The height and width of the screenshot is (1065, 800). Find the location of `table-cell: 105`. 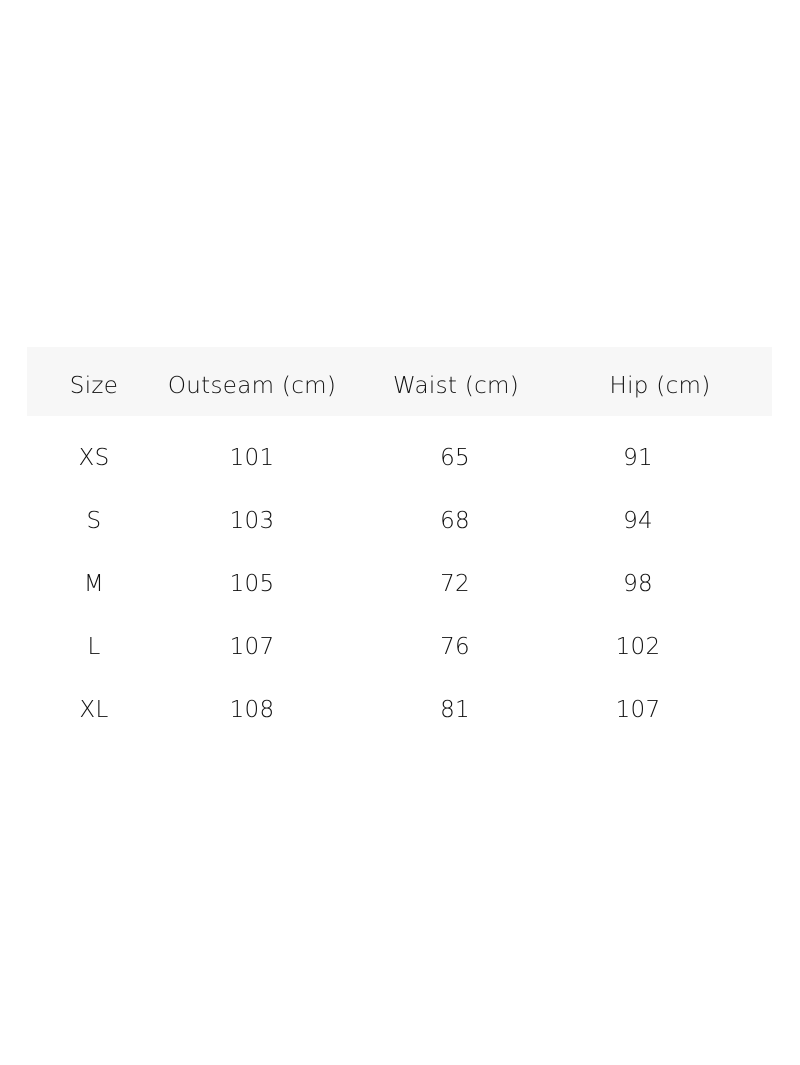

table-cell: 105 is located at coordinates (252, 584).